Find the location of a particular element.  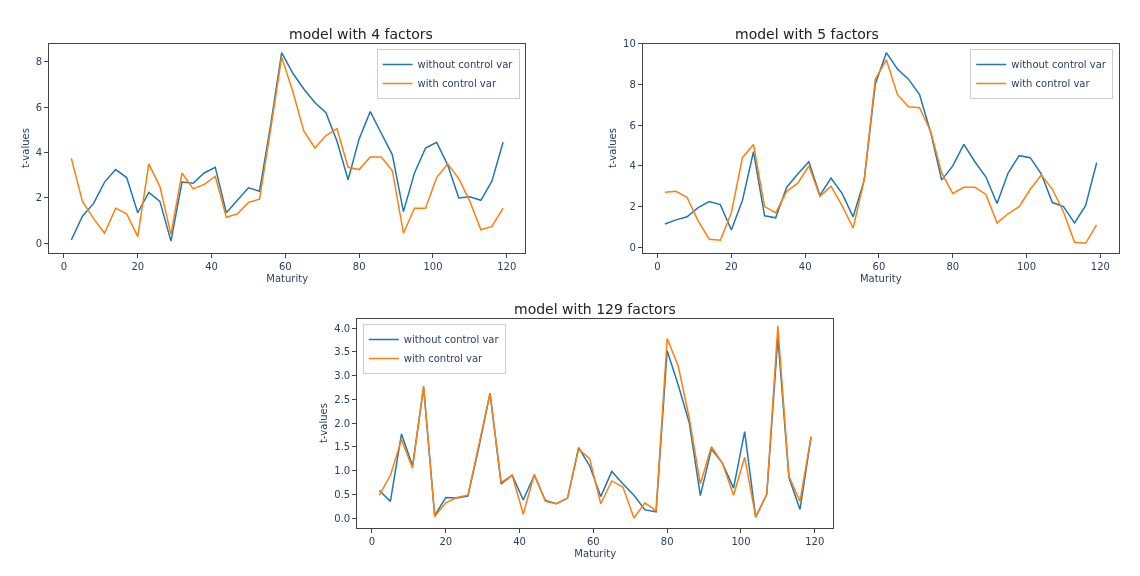

y-tick-label: 3.0 is located at coordinates (342, 375).